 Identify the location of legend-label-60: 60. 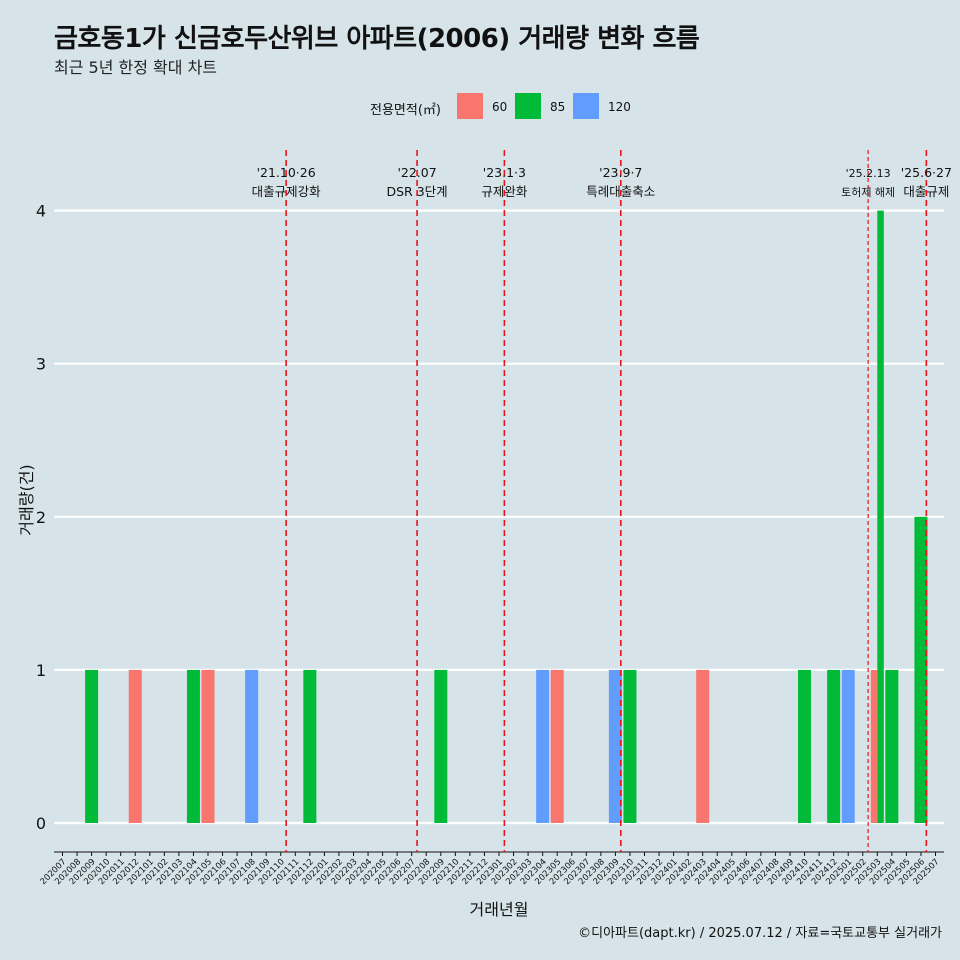
(500, 107).